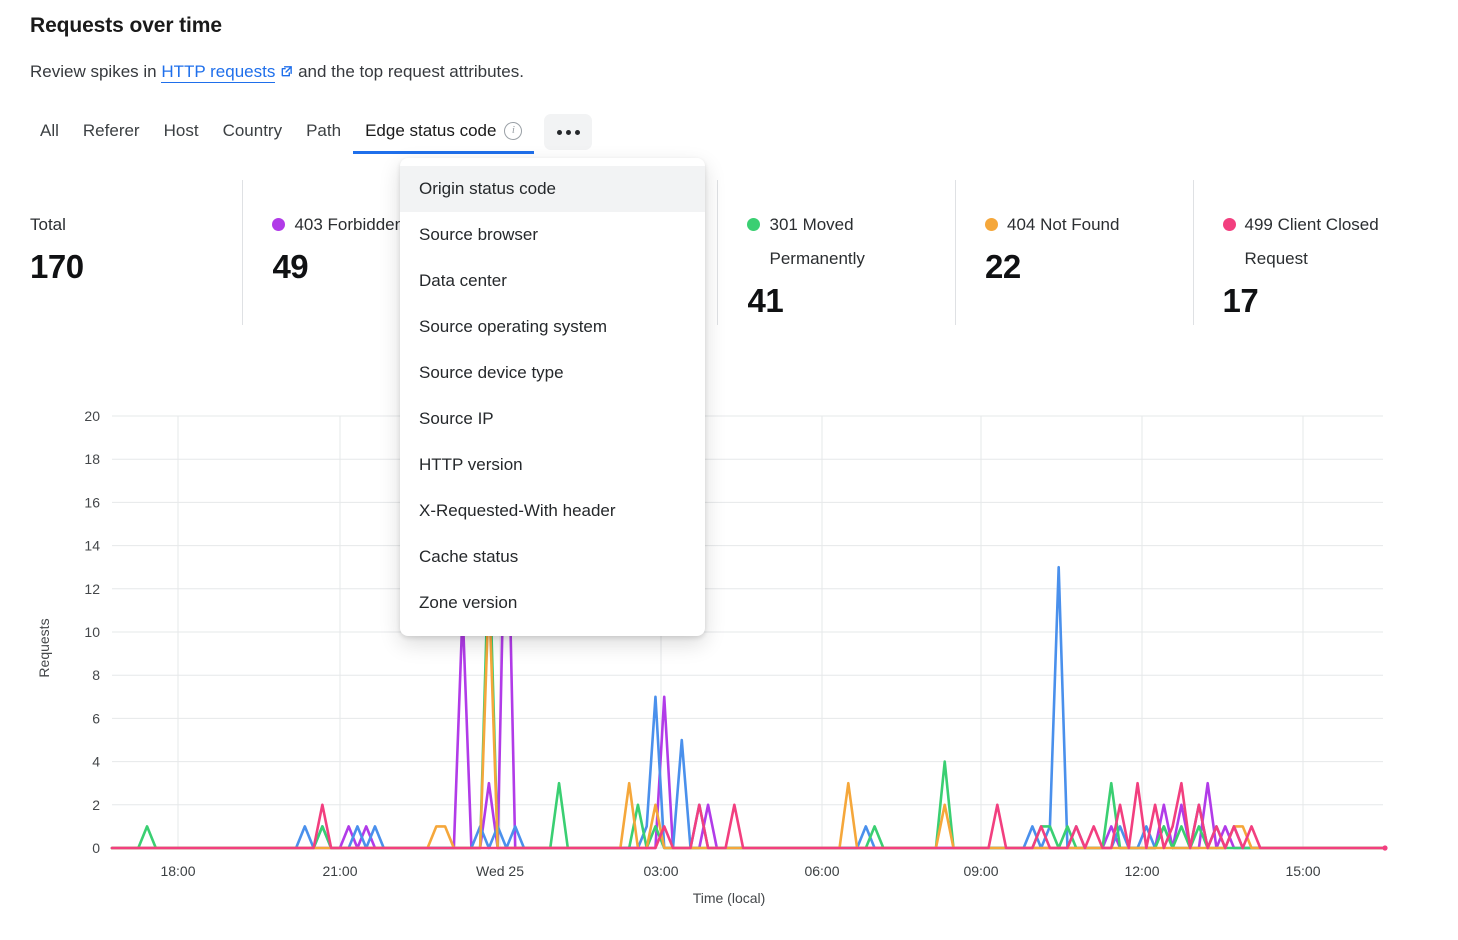 Image resolution: width=1458 pixels, height=940 pixels. I want to click on stat-label-text: Total, so click(48, 224).